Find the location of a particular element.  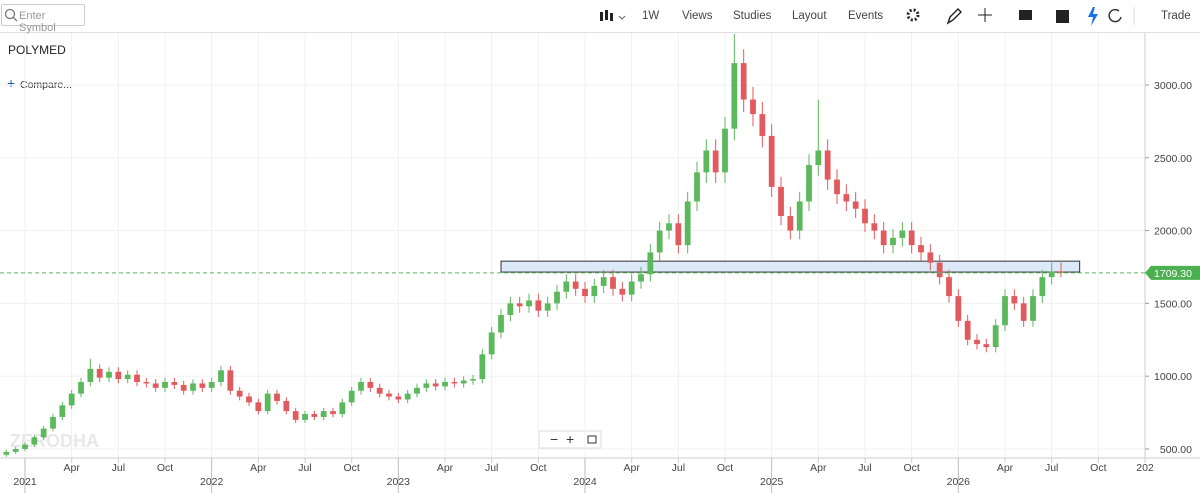

search-icon is located at coordinates (11, 15).